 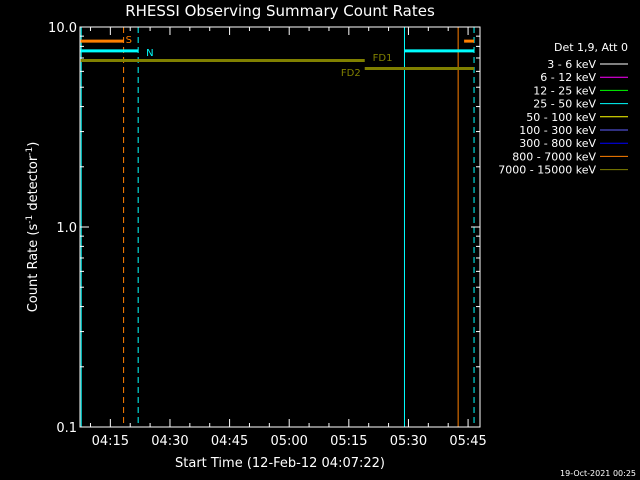 What do you see at coordinates (564, 104) in the screenshot?
I see `legend-entry-label: 25 - 50 keV` at bounding box center [564, 104].